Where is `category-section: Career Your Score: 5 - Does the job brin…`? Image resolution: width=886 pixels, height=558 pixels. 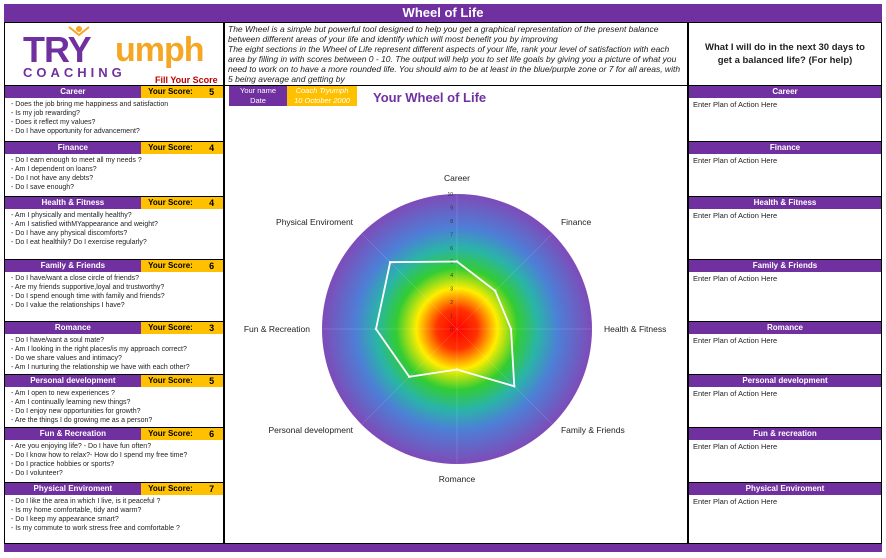 category-section: Career Your Score: 5 - Does the job brin… is located at coordinates (114, 114).